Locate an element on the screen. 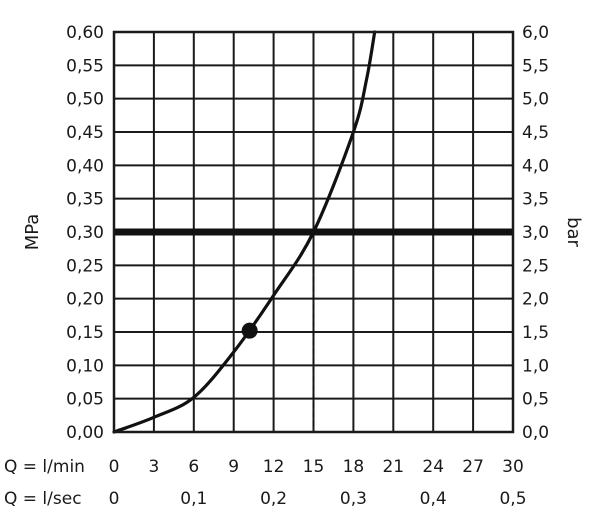  left-tick-label: 0,60 is located at coordinates (85, 33).